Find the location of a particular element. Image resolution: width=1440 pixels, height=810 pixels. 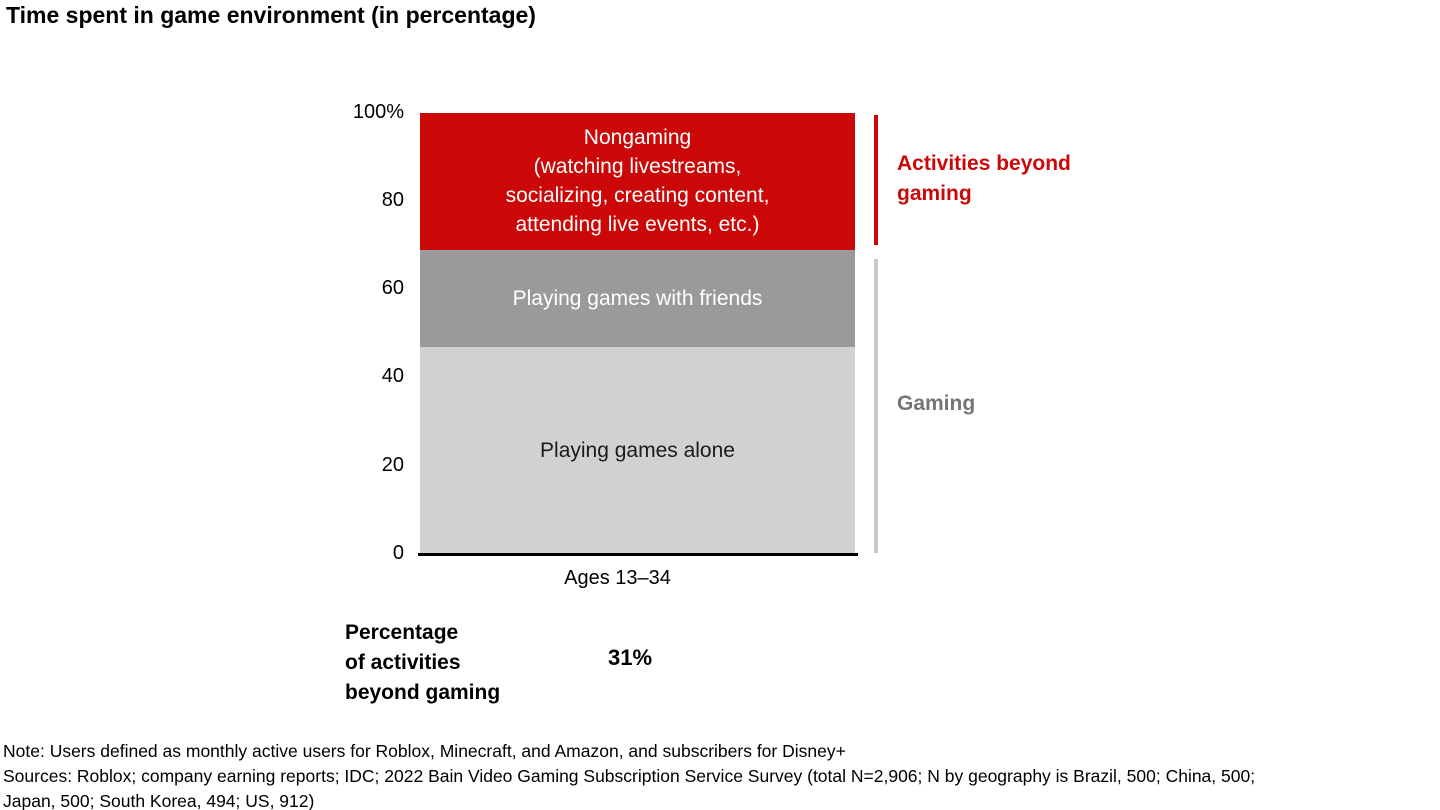

y-axis-tick-80: 80 is located at coordinates (392, 200).